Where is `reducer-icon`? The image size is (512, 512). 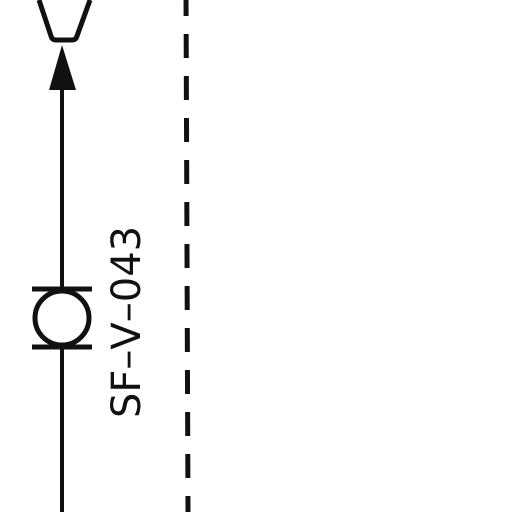 reducer-icon is located at coordinates (64, 21).